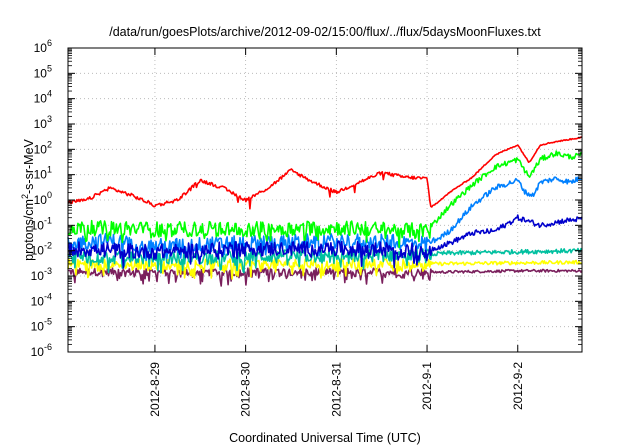 Image resolution: width=640 pixels, height=448 pixels. I want to click on y-tick-label-exp: -4, so click(48, 296).